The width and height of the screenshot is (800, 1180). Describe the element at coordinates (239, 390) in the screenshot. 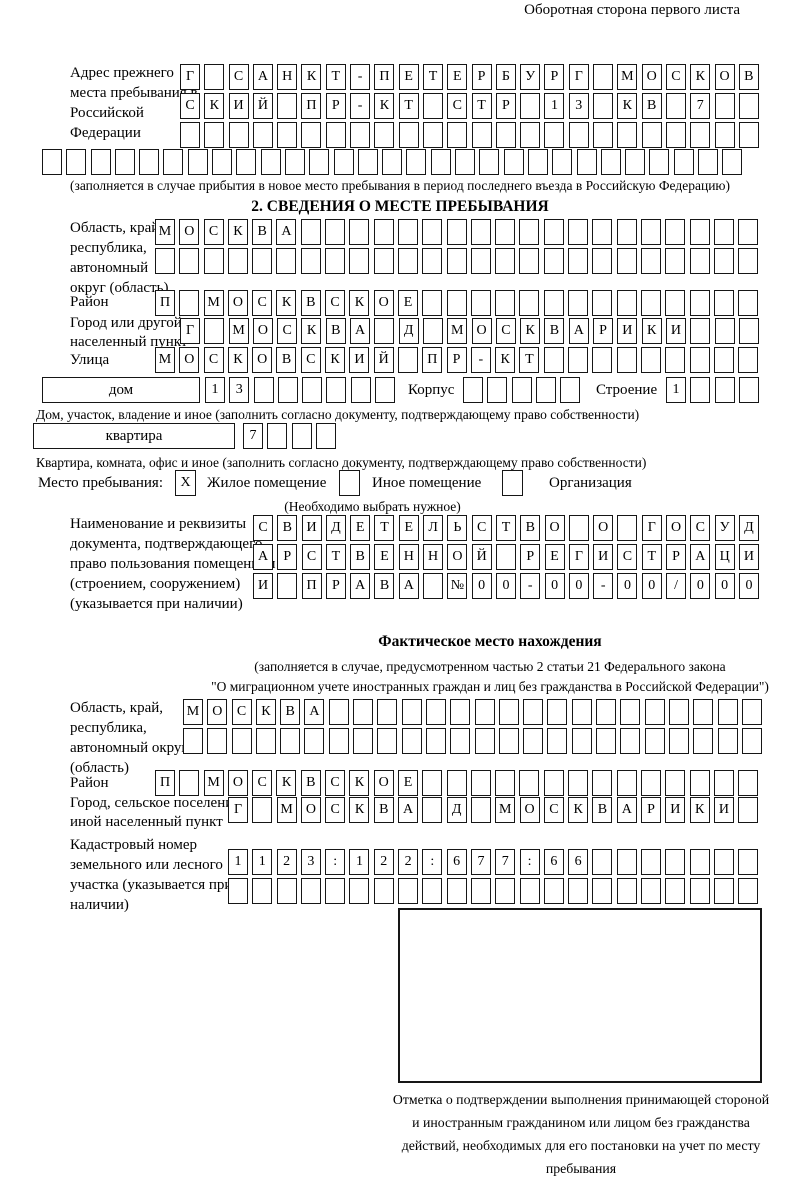

I see `char-box: 3` at that location.